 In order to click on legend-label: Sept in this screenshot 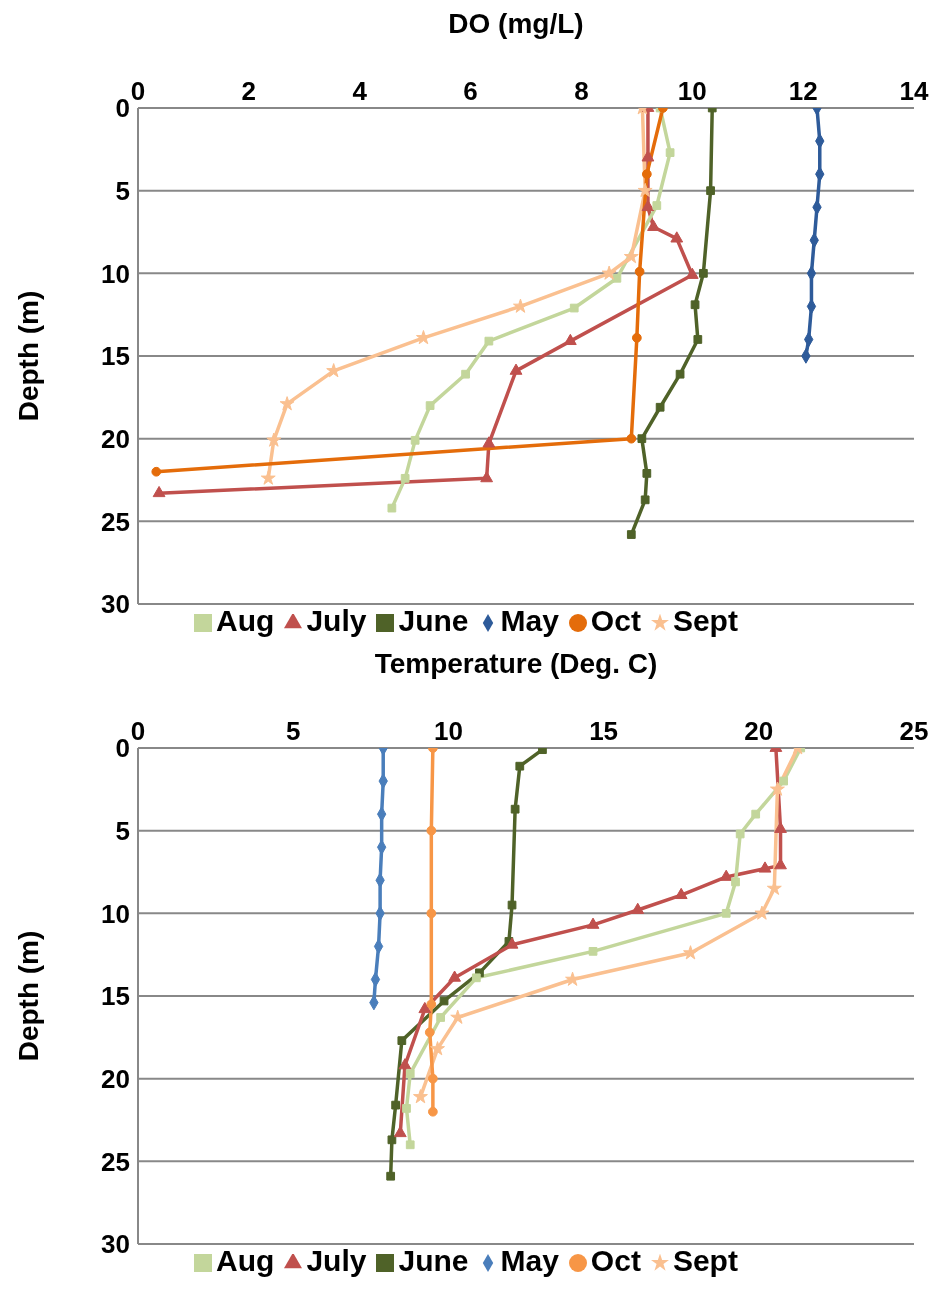, I will do `click(705, 620)`.